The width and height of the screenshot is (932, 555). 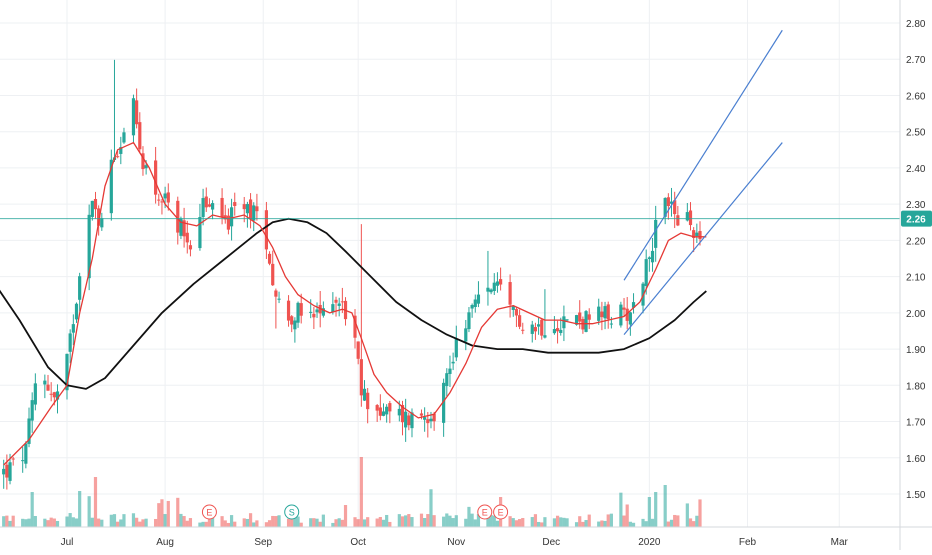 I want to click on y-tick-label: 1.80, so click(x=916, y=386).